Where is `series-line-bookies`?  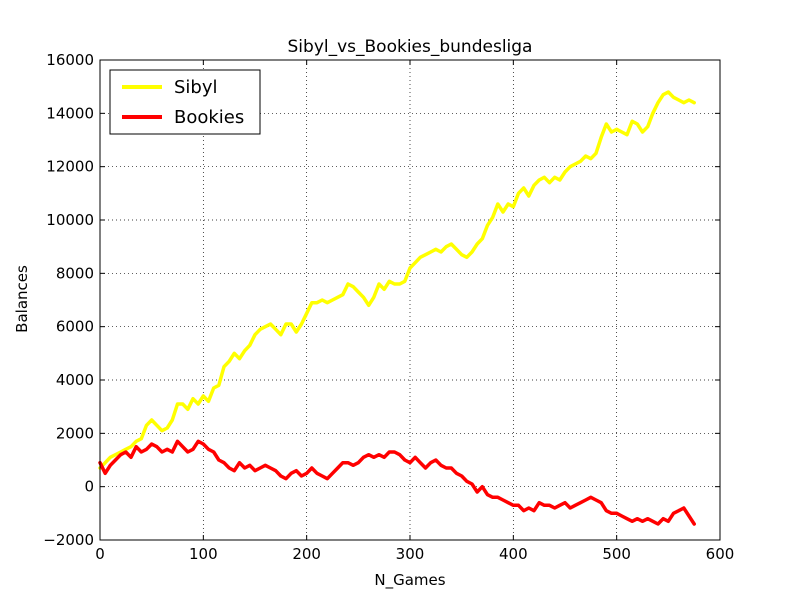 series-line-bookies is located at coordinates (397, 482).